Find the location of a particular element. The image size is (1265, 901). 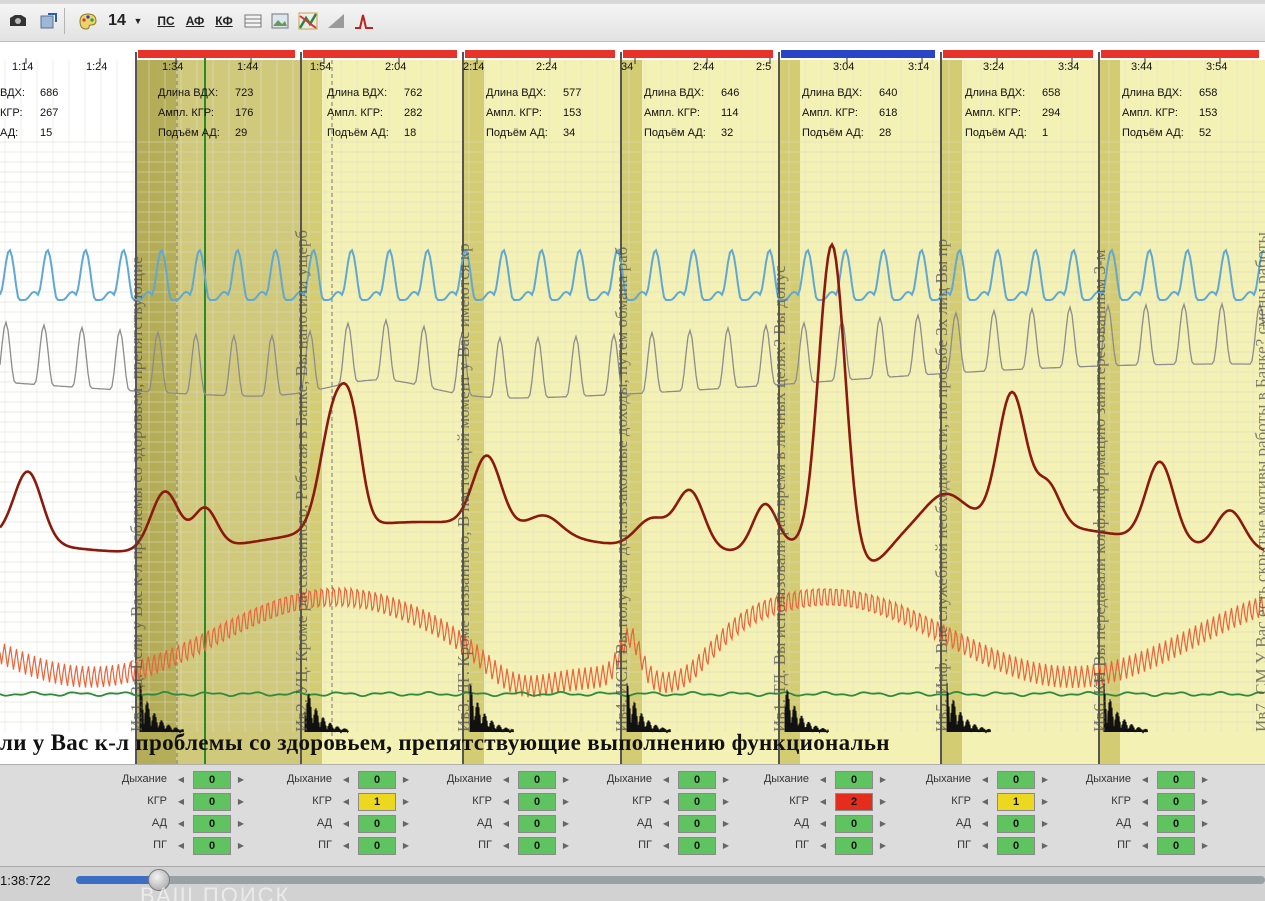

triangle-icon is located at coordinates (336, 21).